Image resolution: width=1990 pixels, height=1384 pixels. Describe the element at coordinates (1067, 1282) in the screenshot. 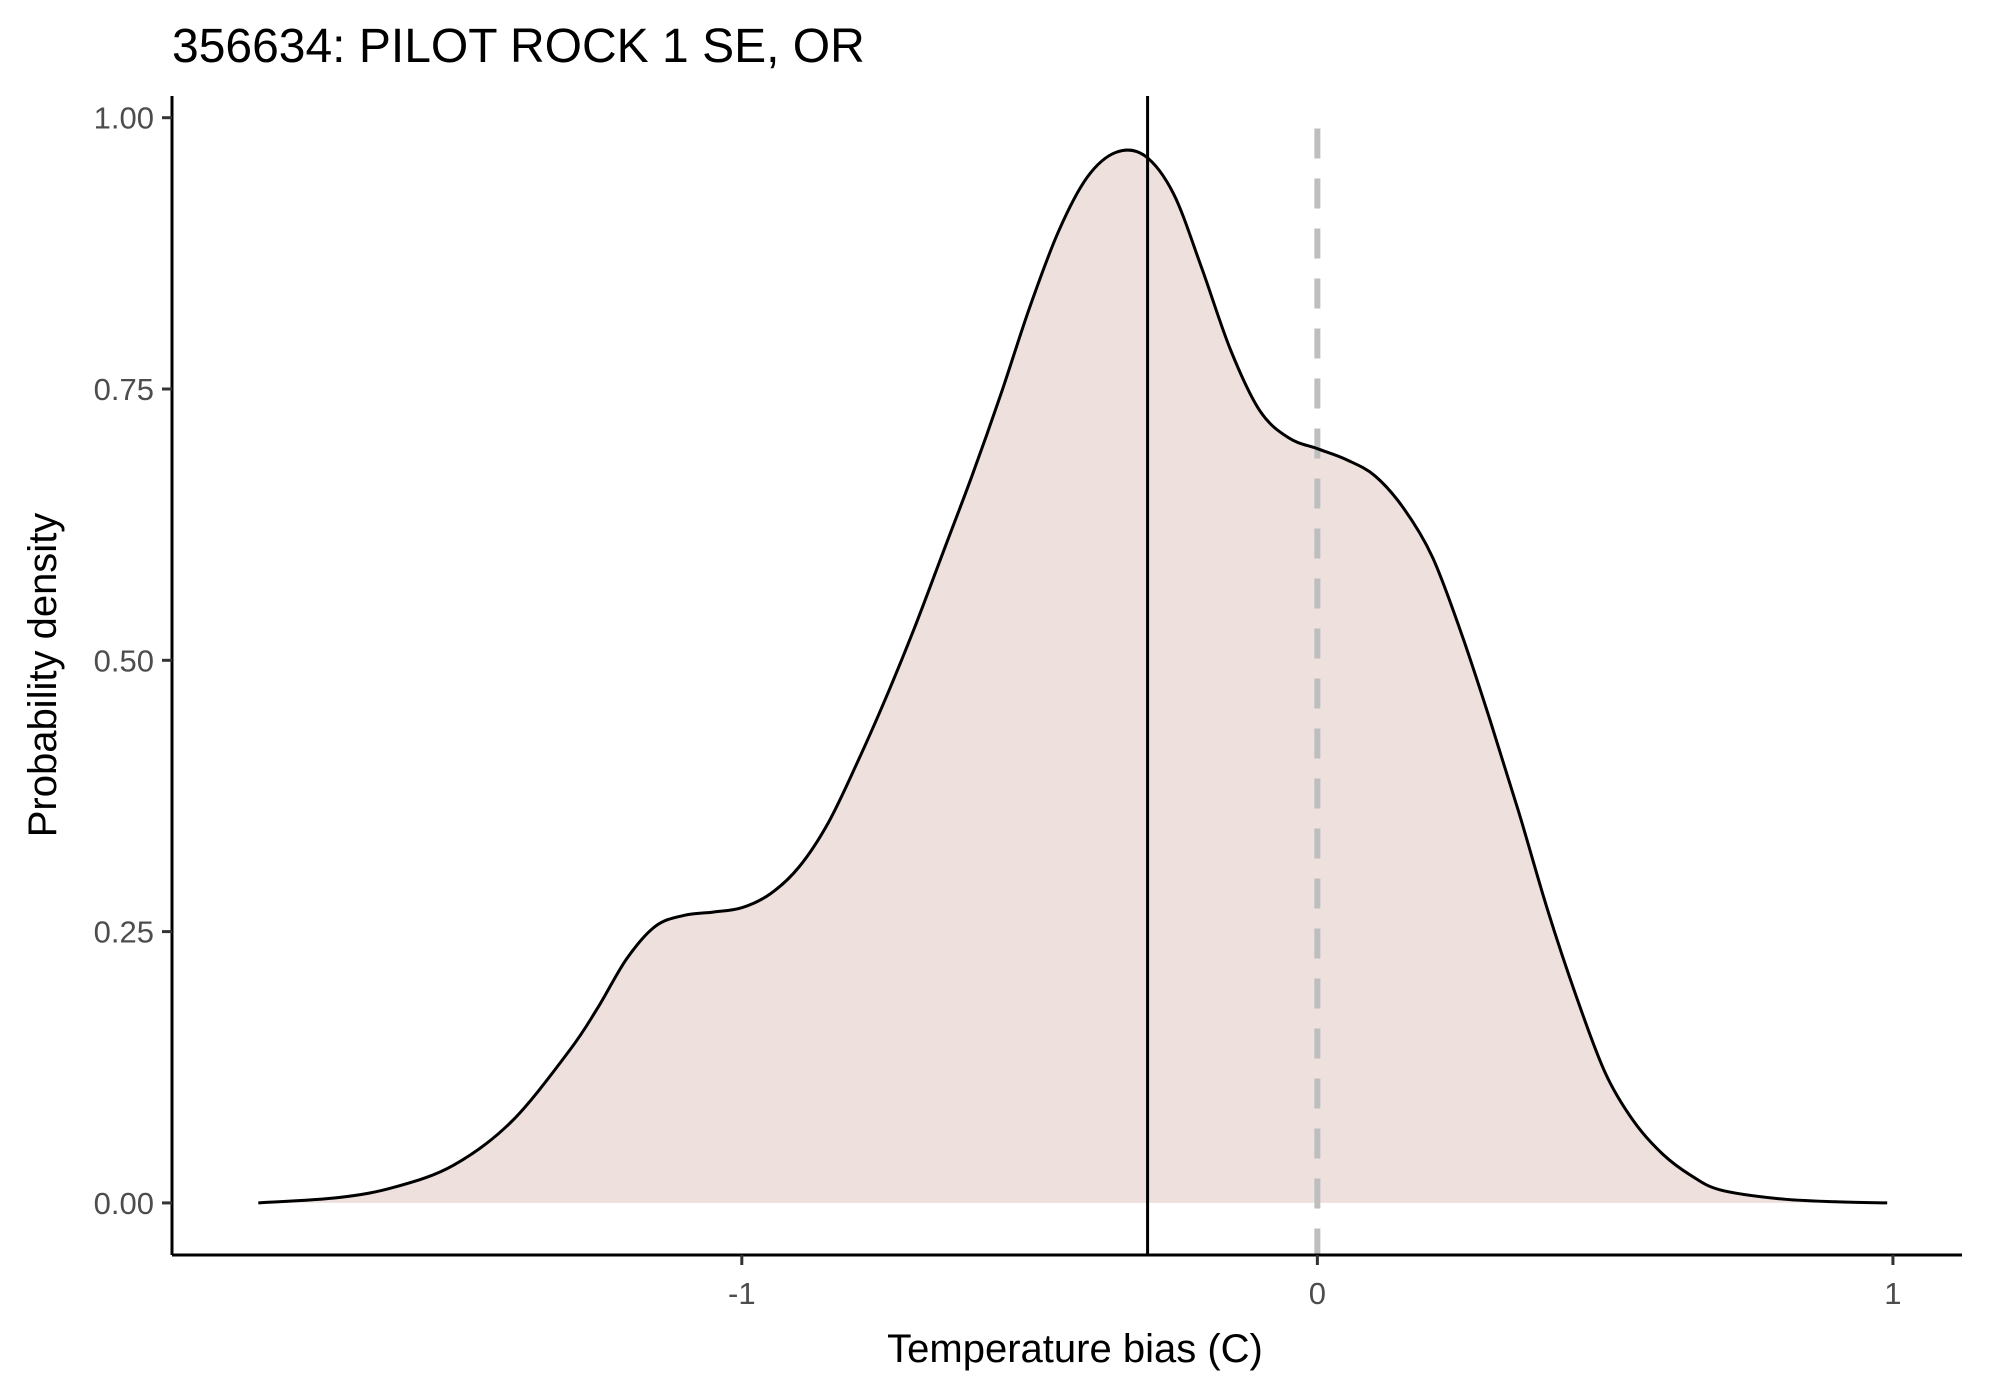

I see `x-axis: -1 0 1` at that location.